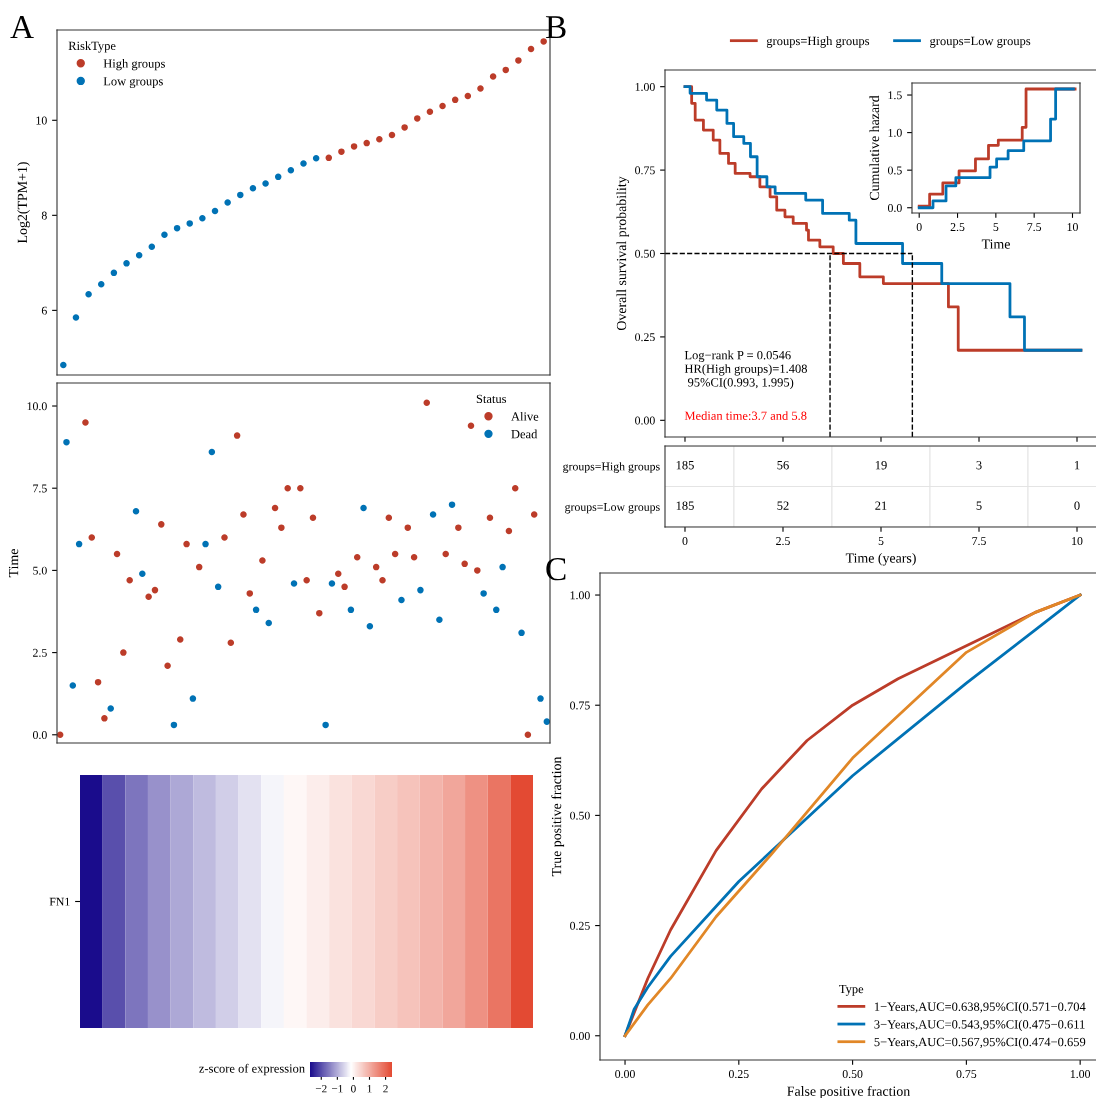 Image resolution: width=1096 pixels, height=1098 pixels. I want to click on y-axis-title: Log2(TPM+1), so click(23, 203).